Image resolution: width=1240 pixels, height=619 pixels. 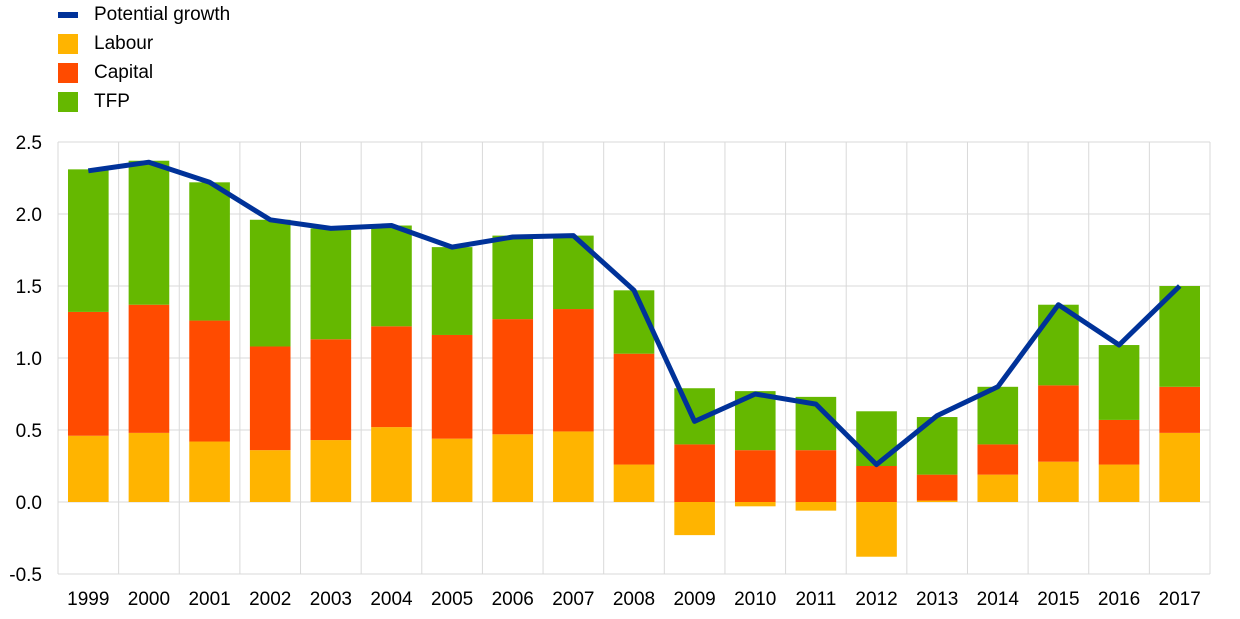 What do you see at coordinates (112, 101) in the screenshot?
I see `legend-label-tfp: TFP` at bounding box center [112, 101].